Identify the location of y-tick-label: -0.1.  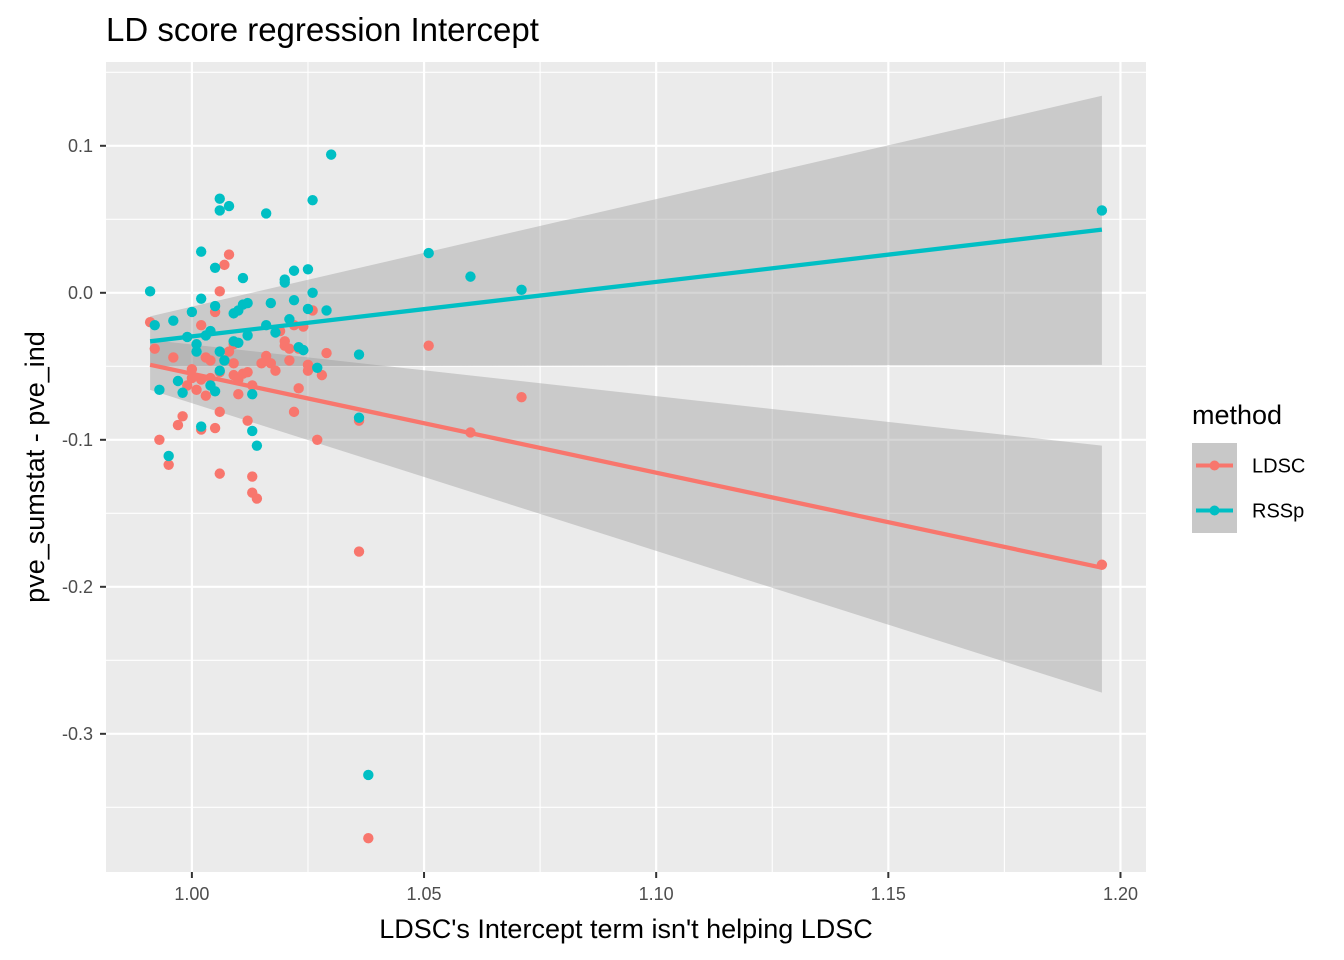
(77, 440).